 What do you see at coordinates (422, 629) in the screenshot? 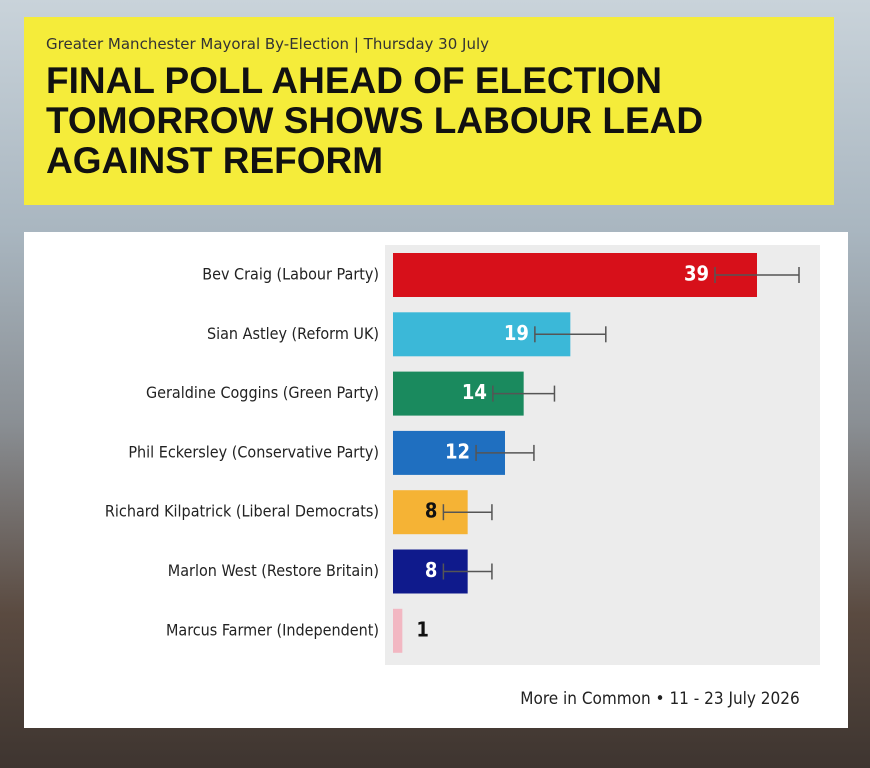
I see `value-label: 1` at bounding box center [422, 629].